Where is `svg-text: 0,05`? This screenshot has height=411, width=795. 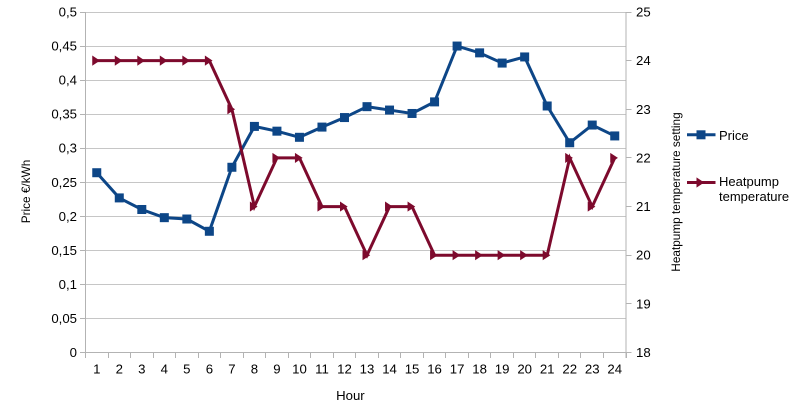
svg-text: 0,05 is located at coordinates (64, 318).